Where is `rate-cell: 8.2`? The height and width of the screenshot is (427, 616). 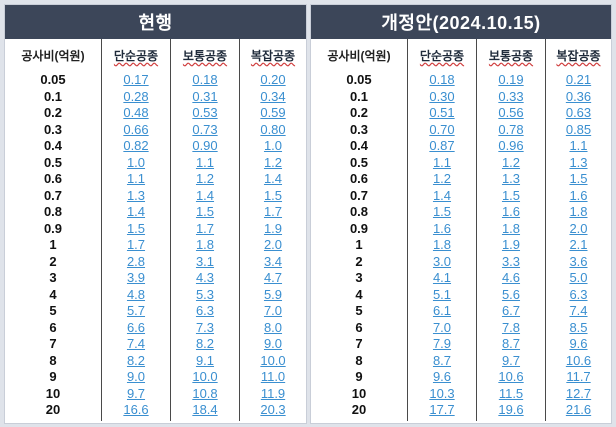 rate-cell: 8.2 is located at coordinates (205, 343).